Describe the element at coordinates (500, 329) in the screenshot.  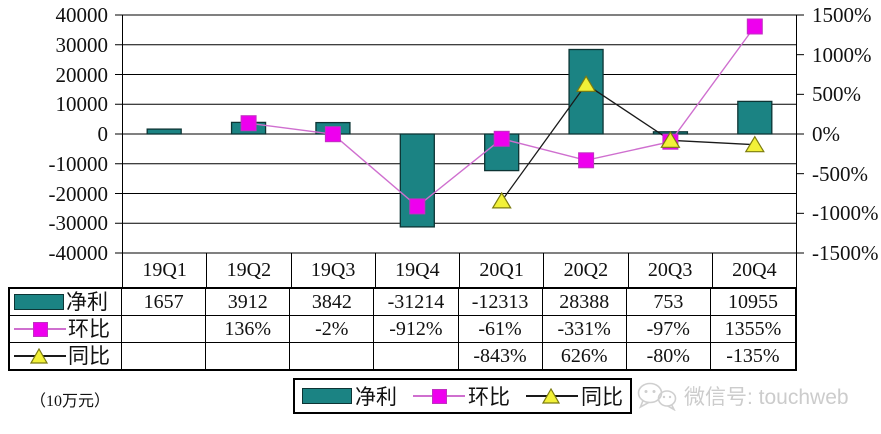
I see `table-cell: -61%` at that location.